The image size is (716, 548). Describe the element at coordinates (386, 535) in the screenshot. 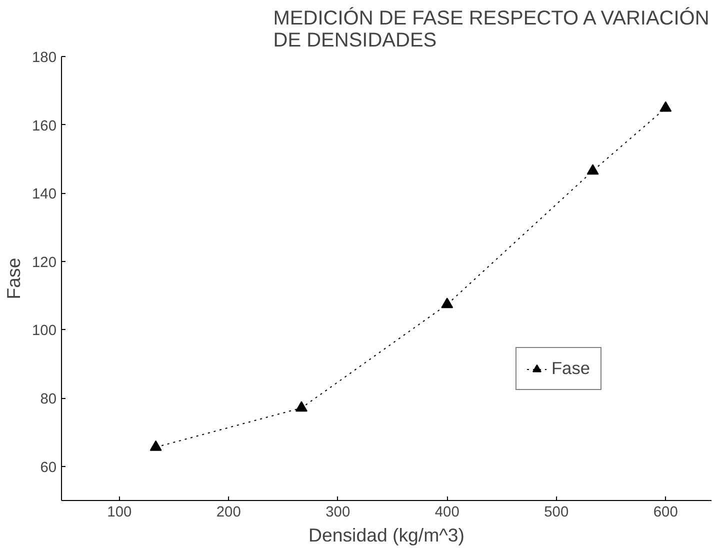

I see `x-axis-title: Densidad (kg/m^3)` at that location.